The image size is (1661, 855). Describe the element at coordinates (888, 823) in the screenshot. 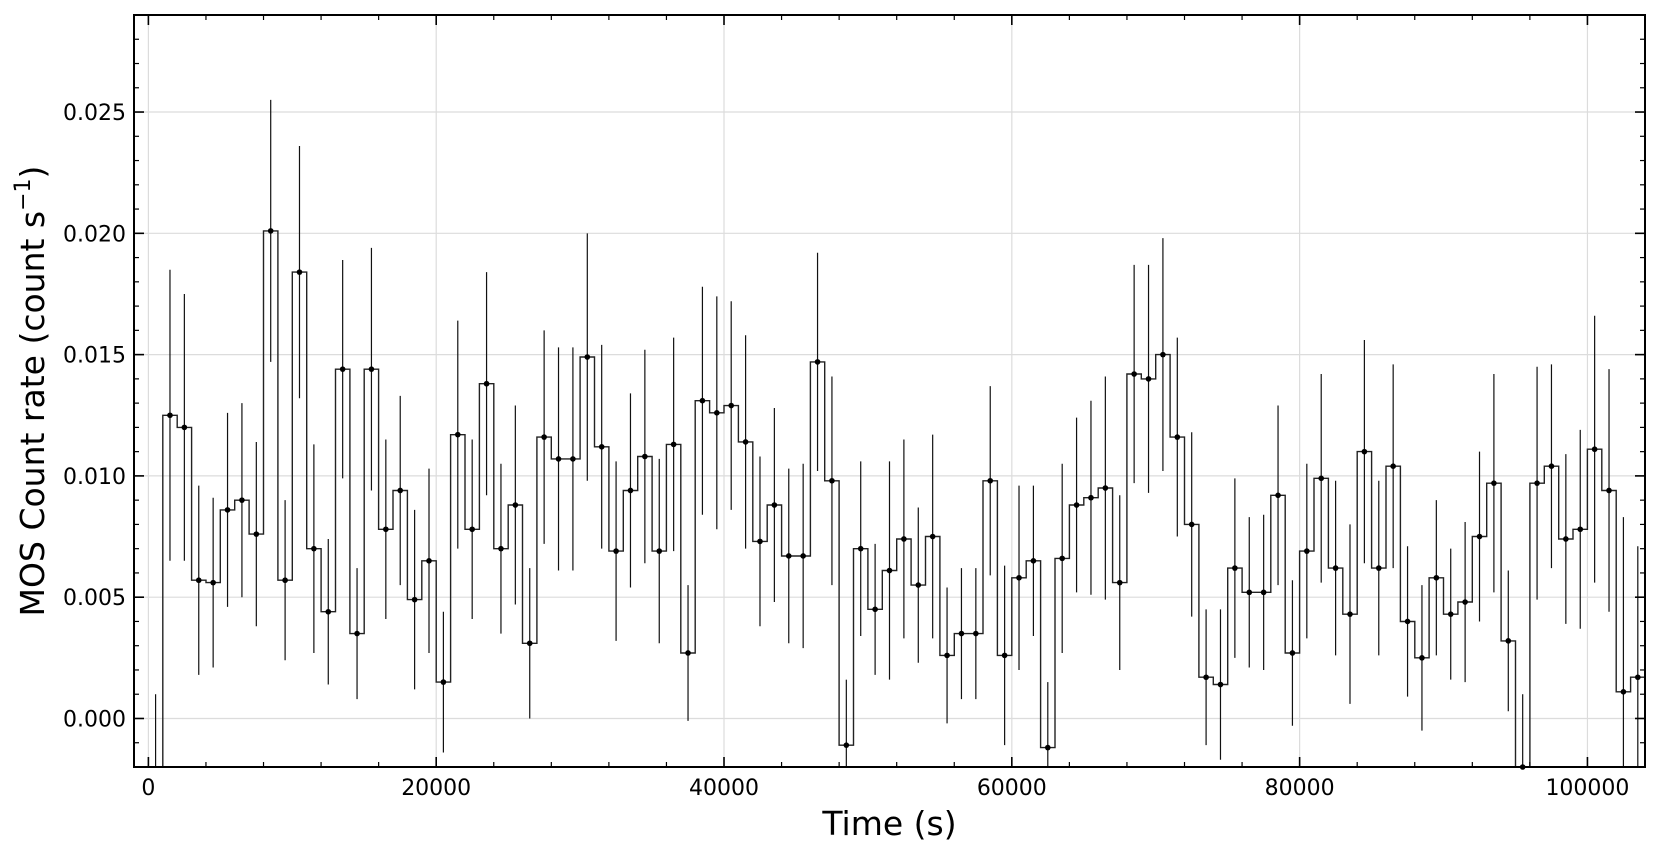

I see `x-axis-title: Time (s)` at that location.